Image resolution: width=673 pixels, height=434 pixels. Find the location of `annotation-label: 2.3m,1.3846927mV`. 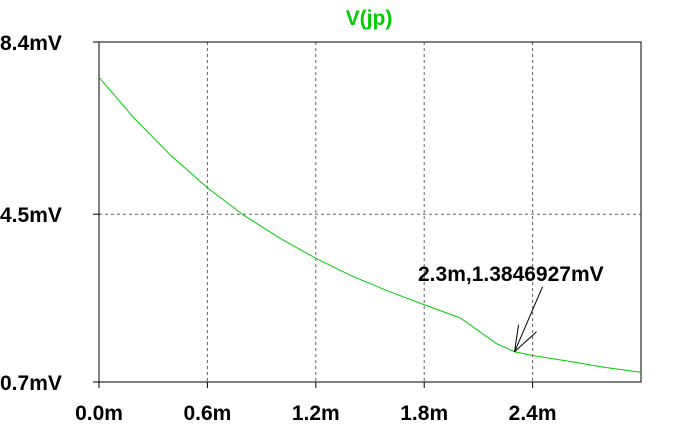

annotation-label: 2.3m,1.3846927mV is located at coordinates (511, 274).